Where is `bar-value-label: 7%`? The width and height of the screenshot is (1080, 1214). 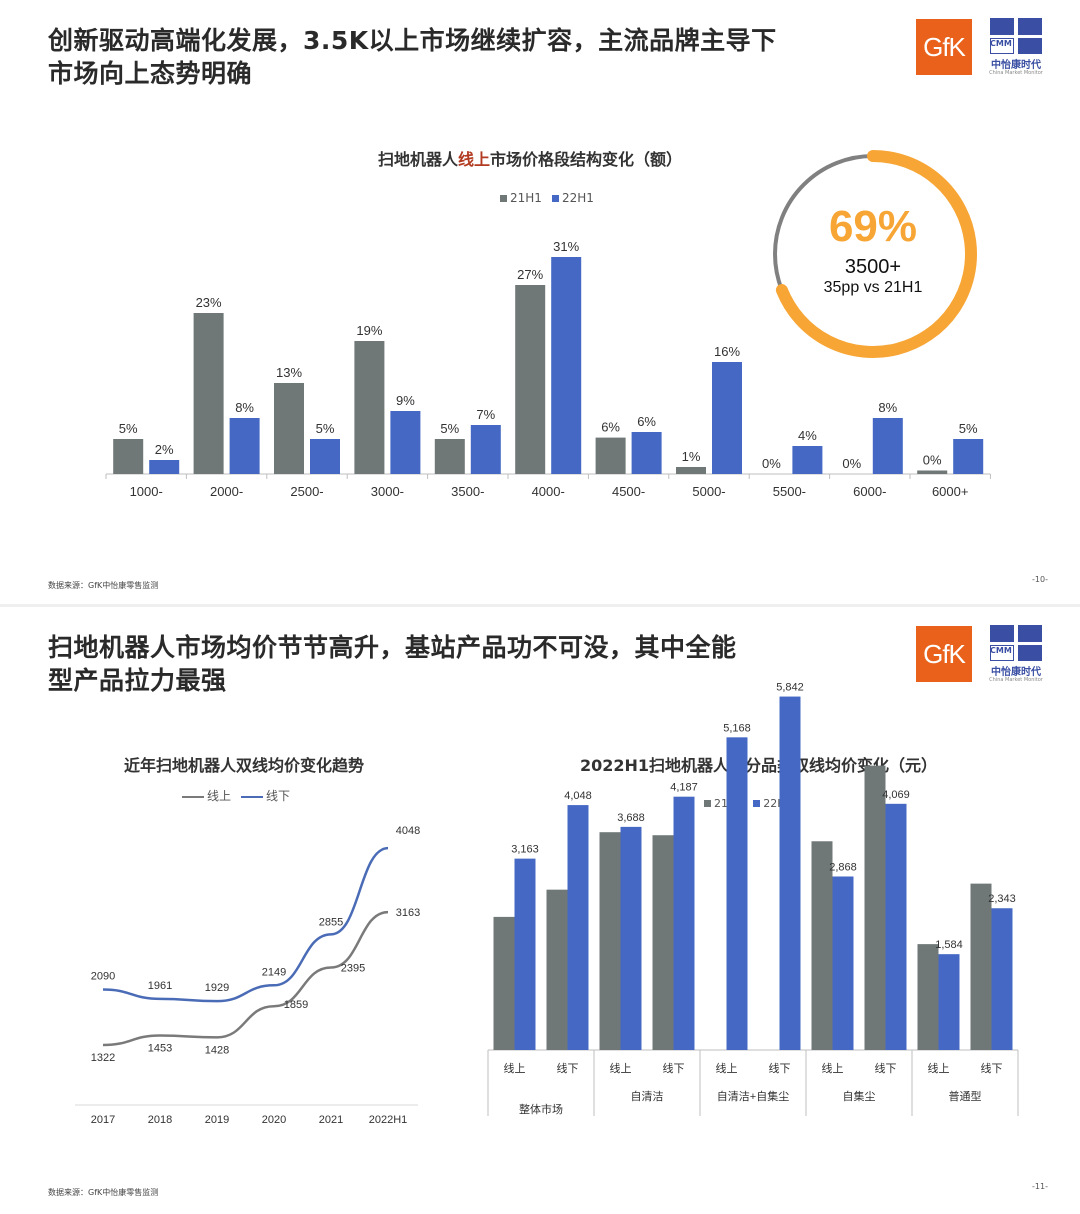
bar-value-label: 7% is located at coordinates (485, 414).